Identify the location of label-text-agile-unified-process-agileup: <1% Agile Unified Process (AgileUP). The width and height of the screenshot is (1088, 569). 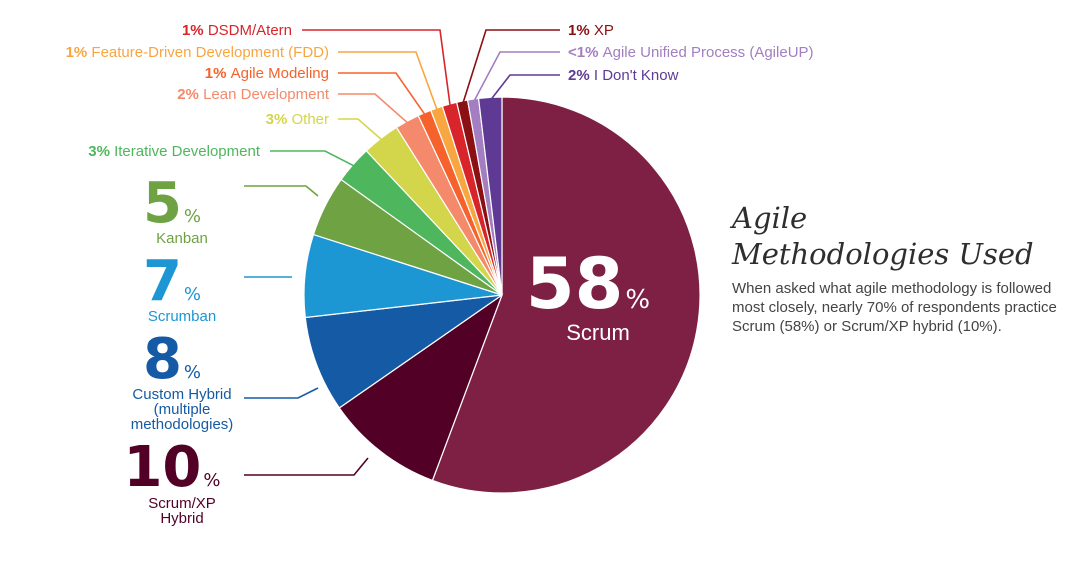
(691, 52).